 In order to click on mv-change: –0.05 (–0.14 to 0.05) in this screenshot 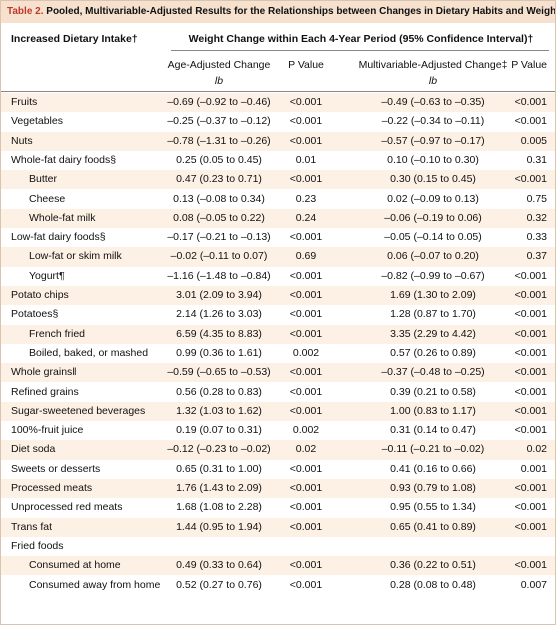, I will do `click(433, 237)`.